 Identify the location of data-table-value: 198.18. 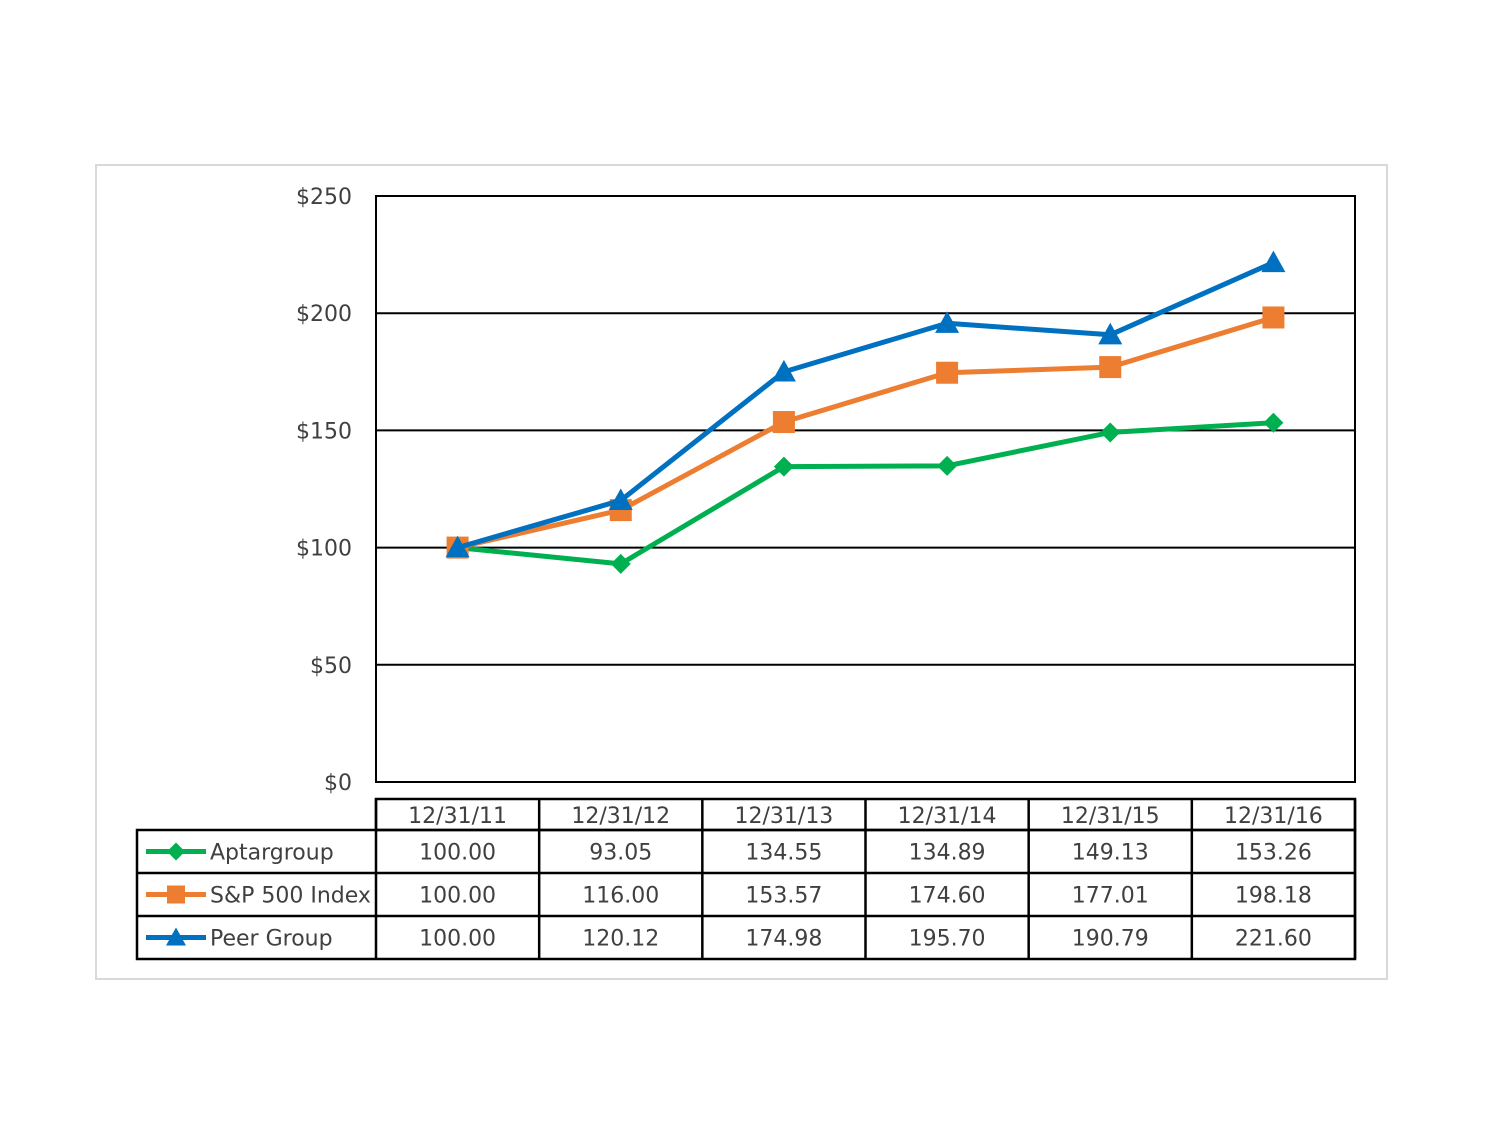
(1273, 896).